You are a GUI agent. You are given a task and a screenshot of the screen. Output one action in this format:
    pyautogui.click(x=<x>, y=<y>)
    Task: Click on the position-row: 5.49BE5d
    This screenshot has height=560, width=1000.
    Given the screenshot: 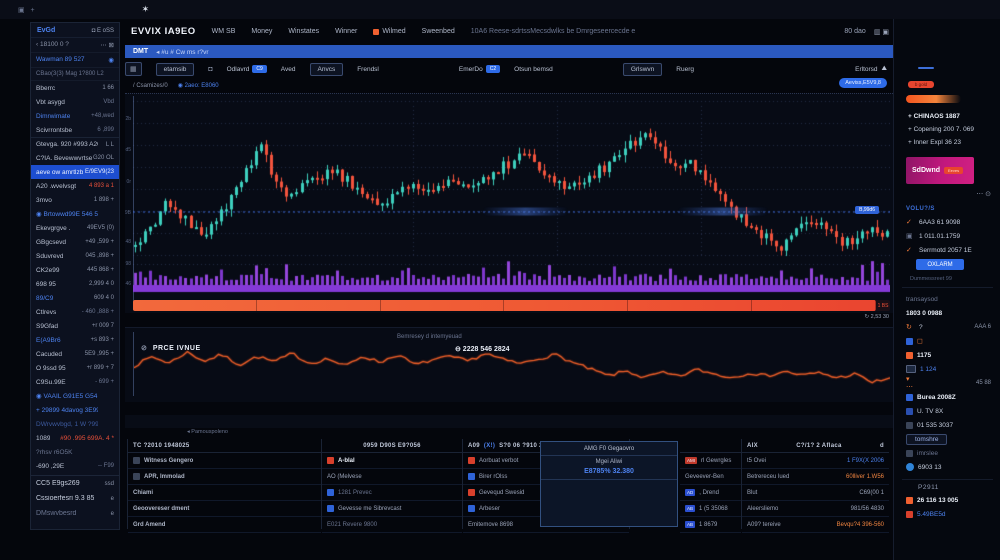 What is the action you would take?
    pyautogui.click(x=947, y=514)
    